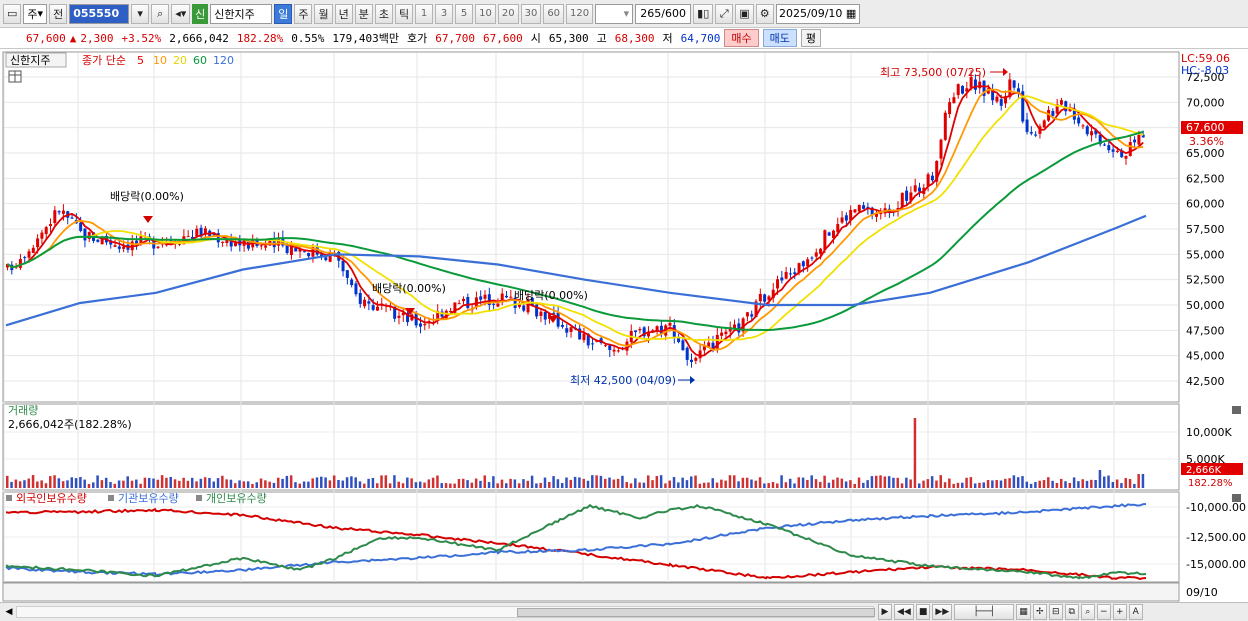 This screenshot has height=621, width=1248. Describe the element at coordinates (923, 612) in the screenshot. I see `stop-icon: ■` at that location.